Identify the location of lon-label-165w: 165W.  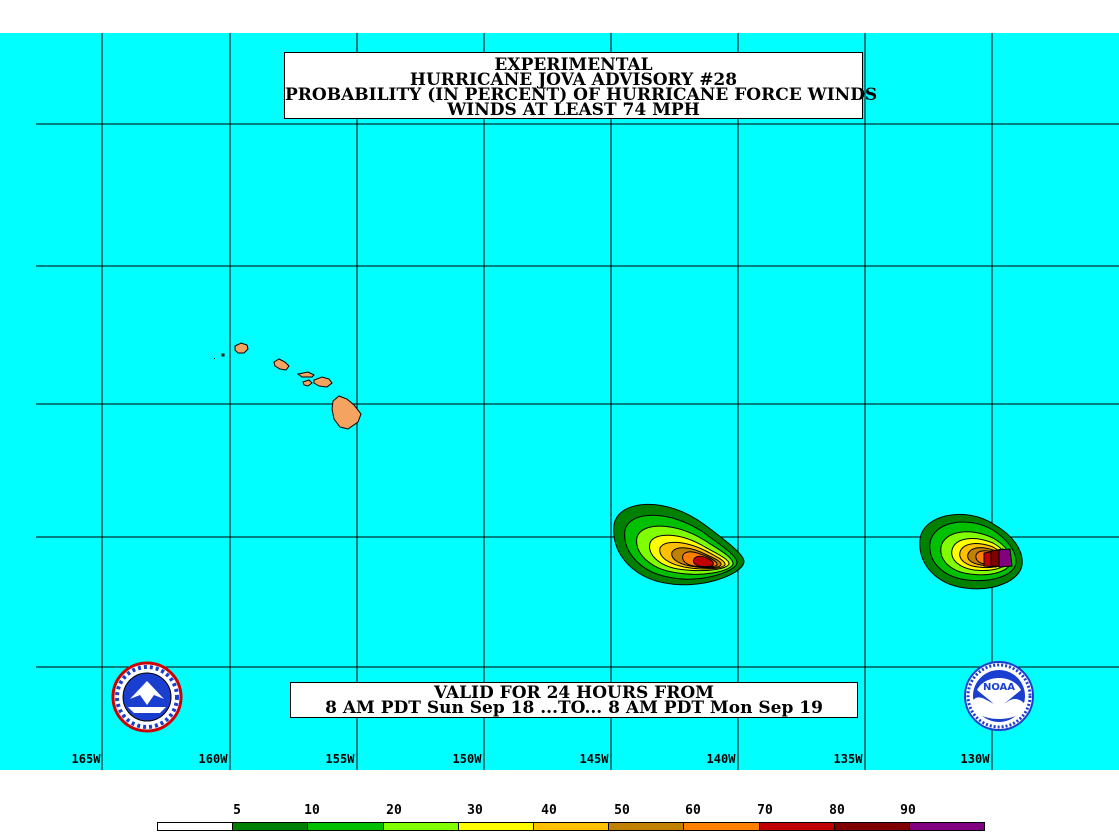
(86, 759).